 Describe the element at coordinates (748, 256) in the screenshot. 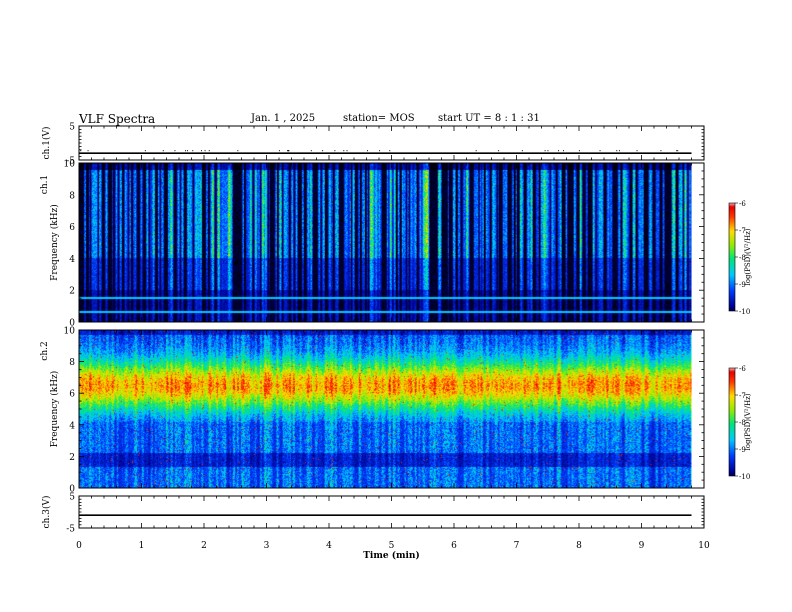

I see `ch1-spectrogram-colorbar-label: log(PSD)(V²/Hz)` at that location.